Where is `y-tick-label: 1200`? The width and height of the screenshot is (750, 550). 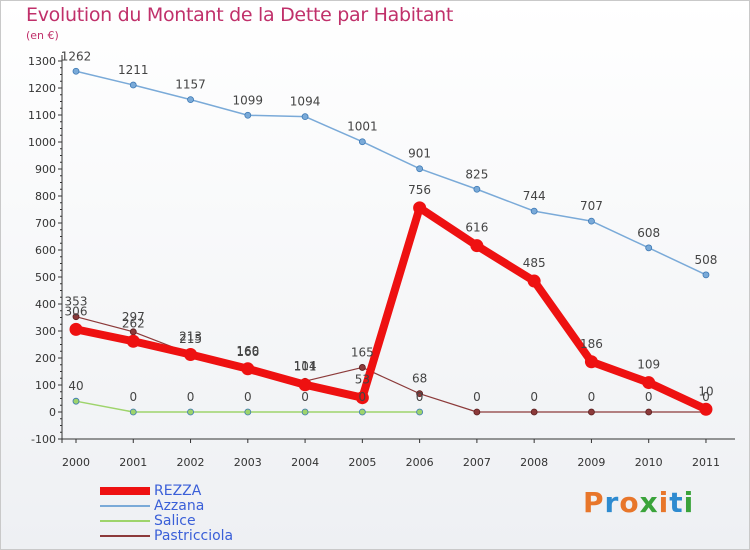 y-tick-label: 1200 is located at coordinates (42, 88).